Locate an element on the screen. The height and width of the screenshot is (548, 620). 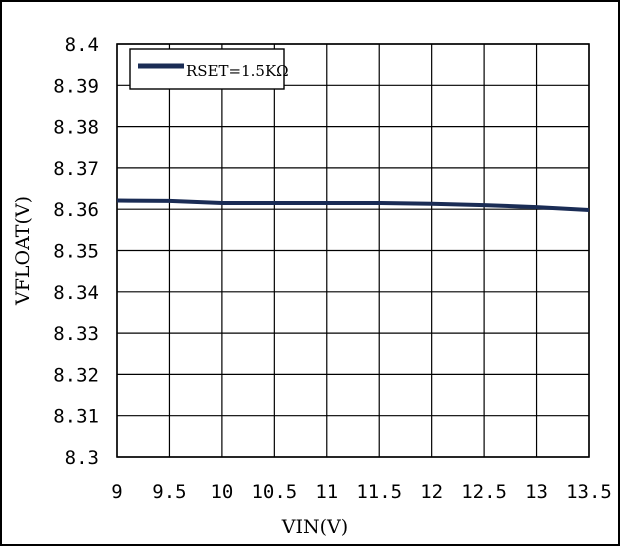
series-layer is located at coordinates (353, 205).